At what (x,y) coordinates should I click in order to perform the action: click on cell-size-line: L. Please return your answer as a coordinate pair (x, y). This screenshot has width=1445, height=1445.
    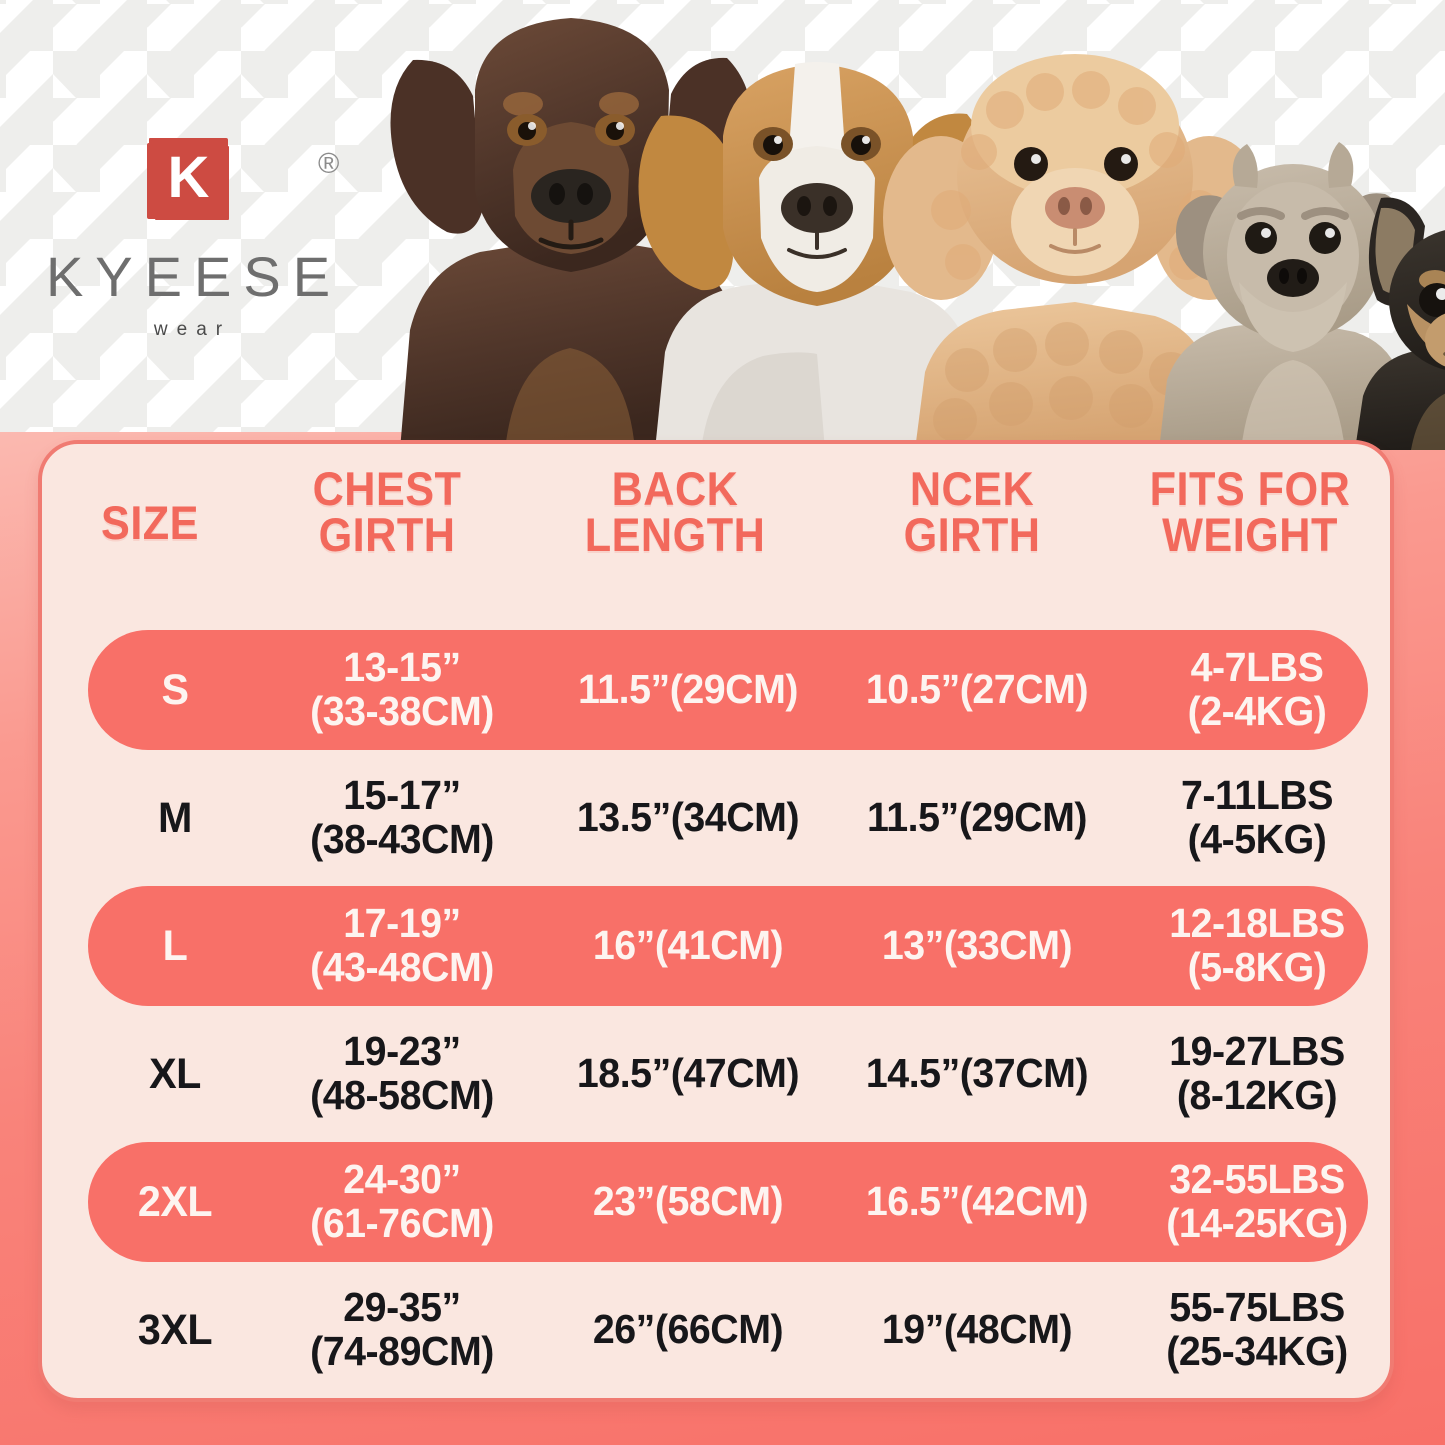
    Looking at the image, I should click on (175, 946).